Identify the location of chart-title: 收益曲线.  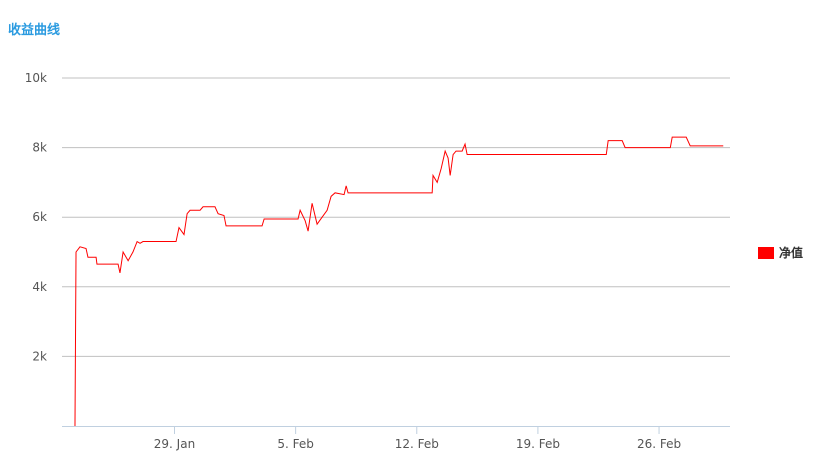
(34, 30).